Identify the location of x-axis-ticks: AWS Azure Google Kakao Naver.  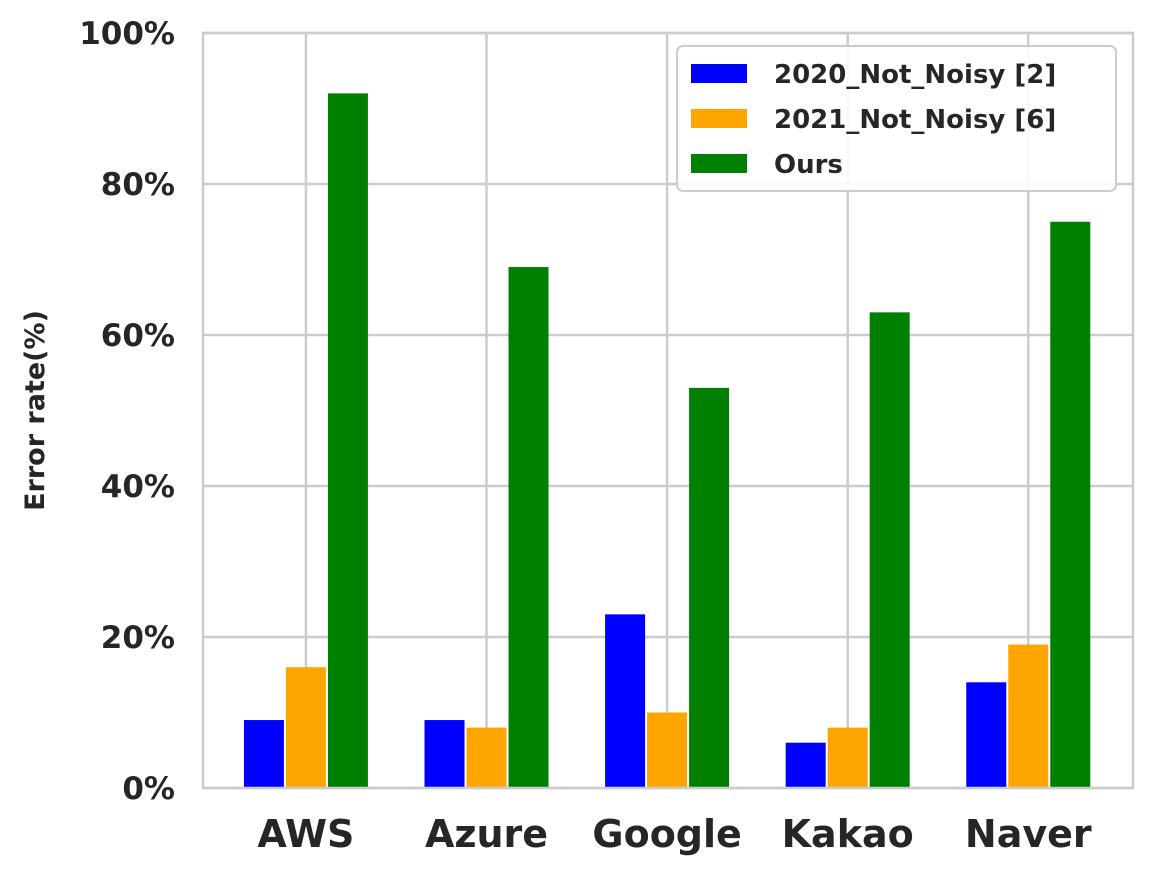
(674, 834).